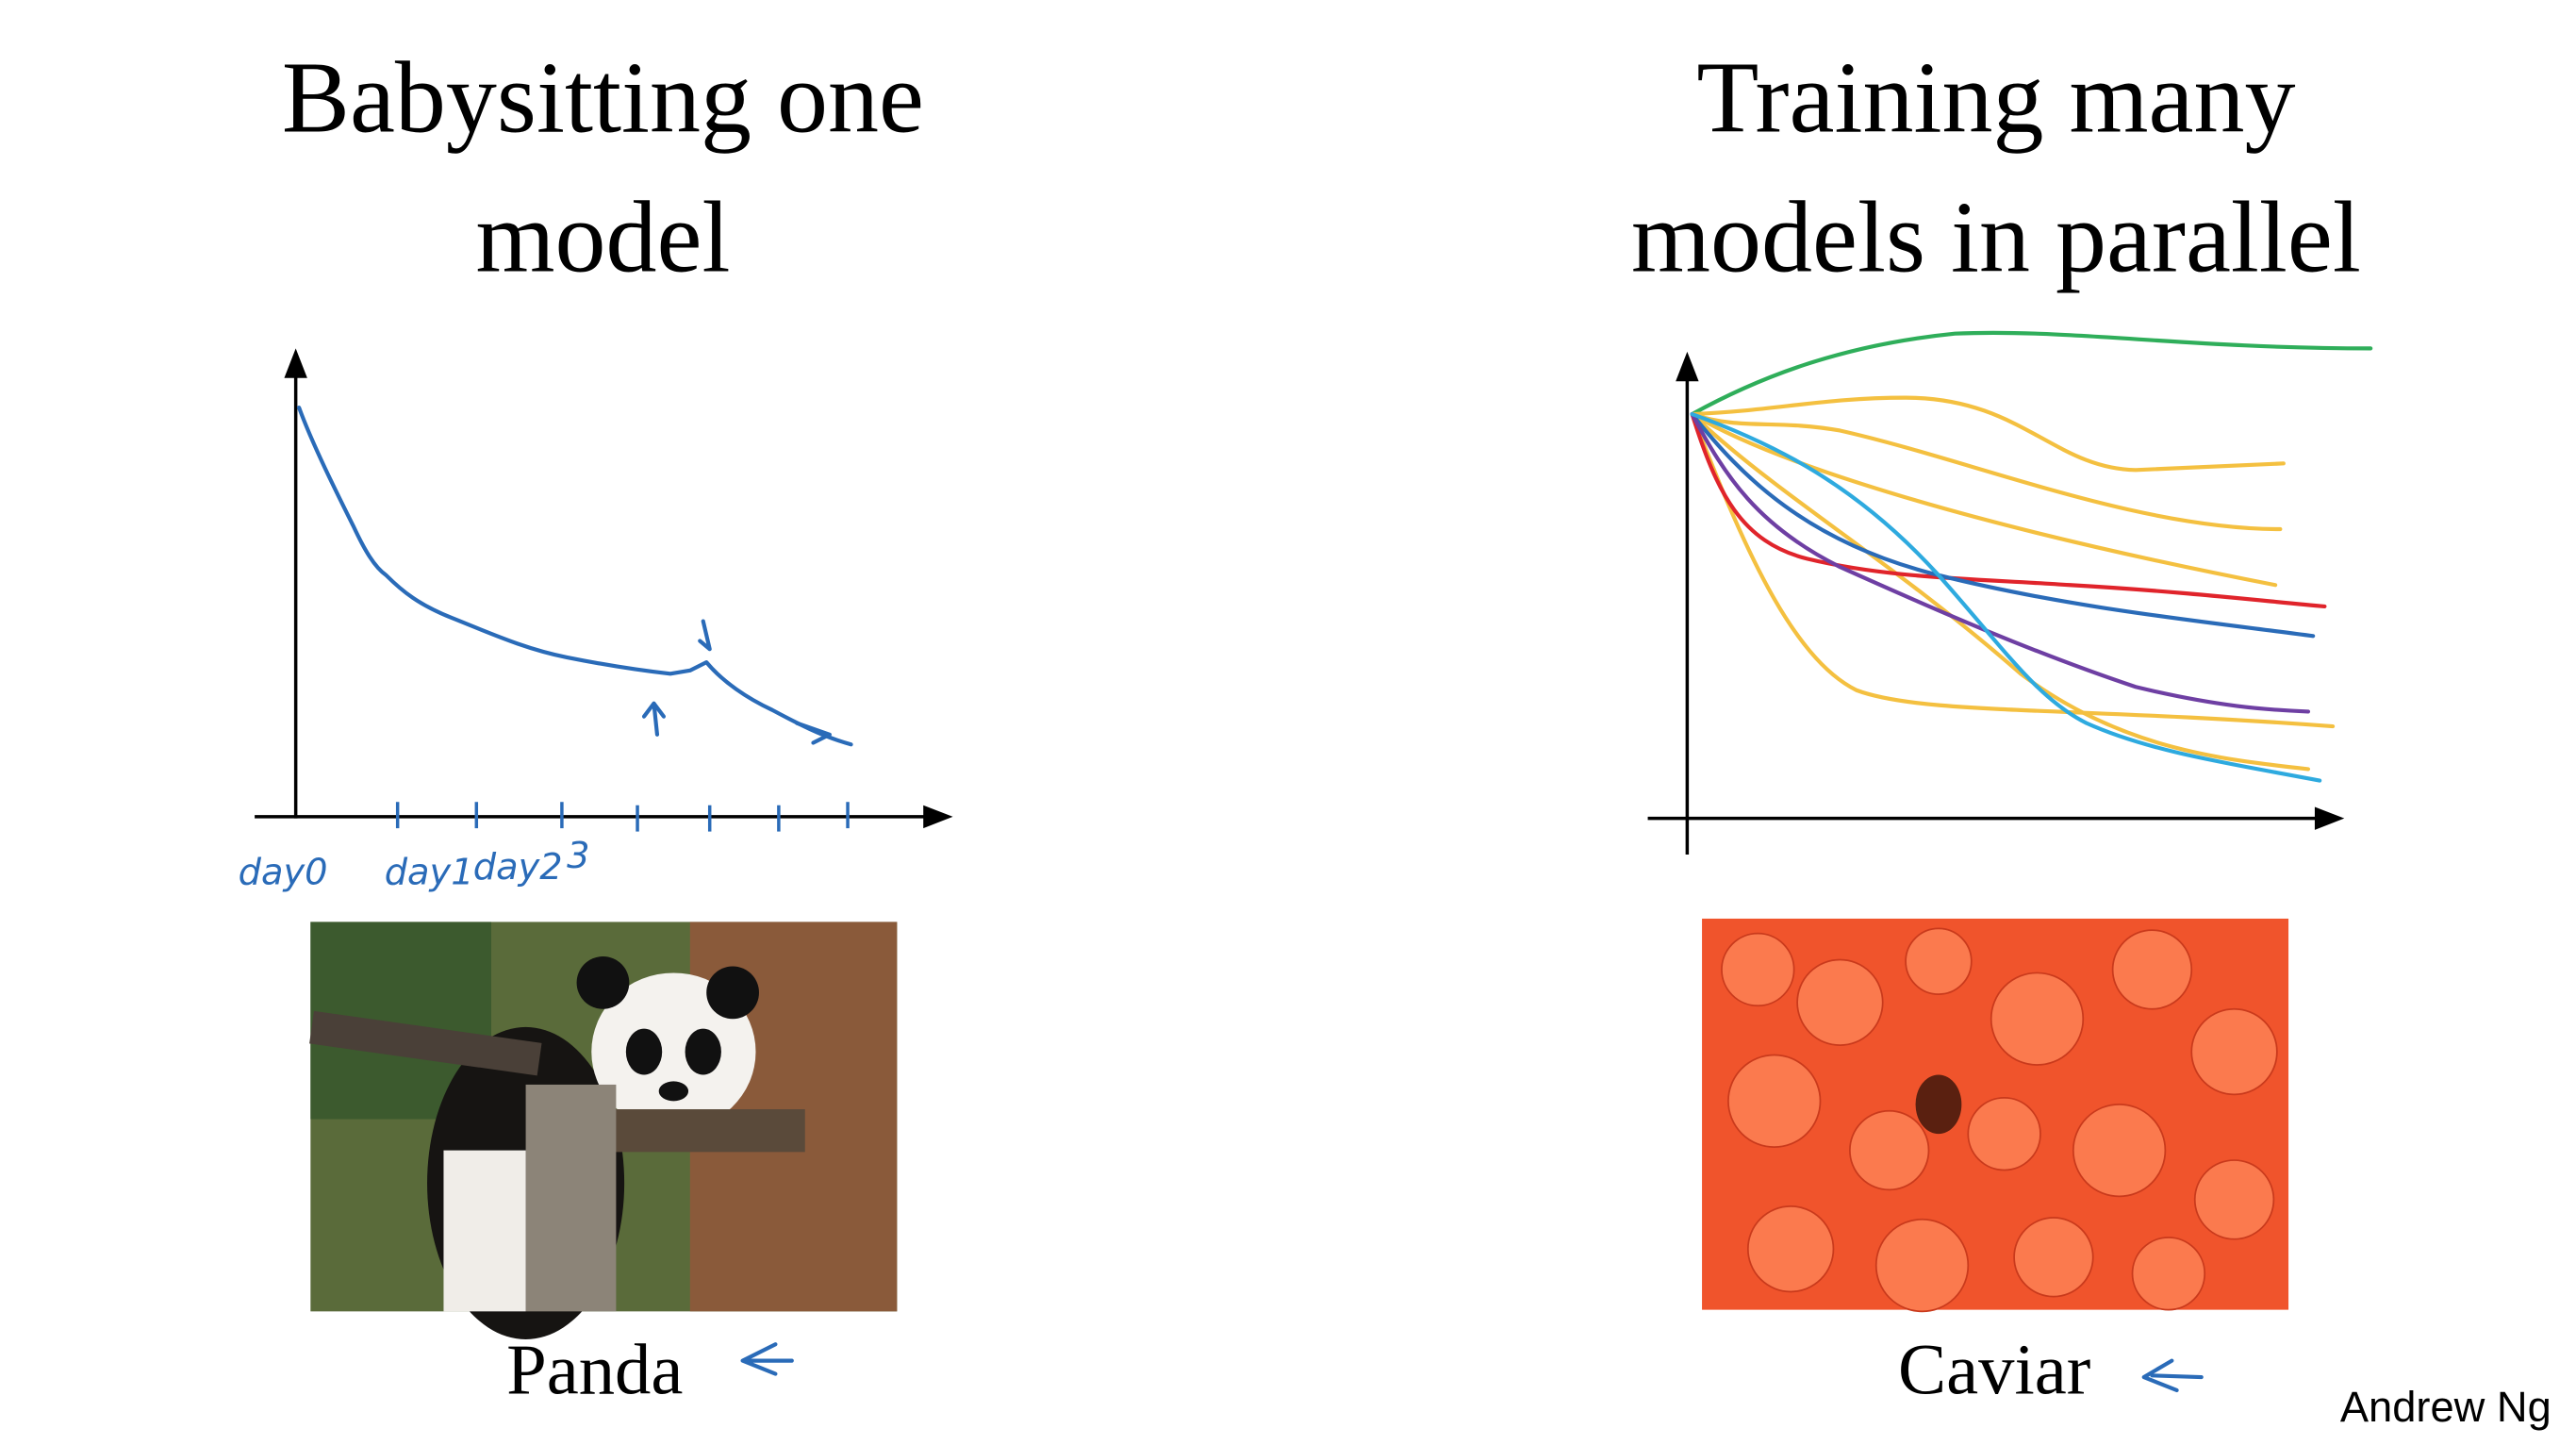  I want to click on caption: Panda, so click(594, 1369).